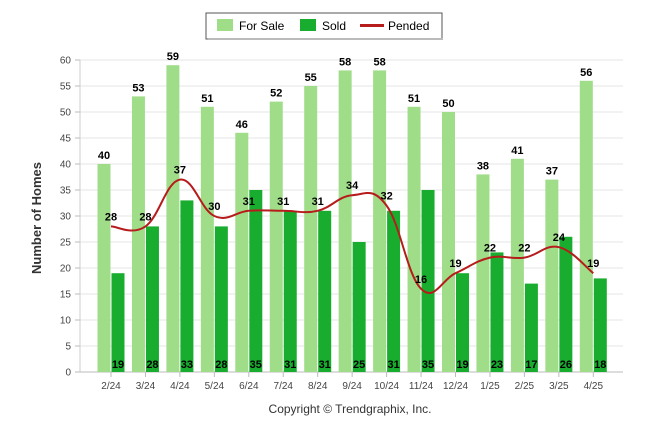  What do you see at coordinates (334, 26) in the screenshot?
I see `legend-label-sold: Sold` at bounding box center [334, 26].